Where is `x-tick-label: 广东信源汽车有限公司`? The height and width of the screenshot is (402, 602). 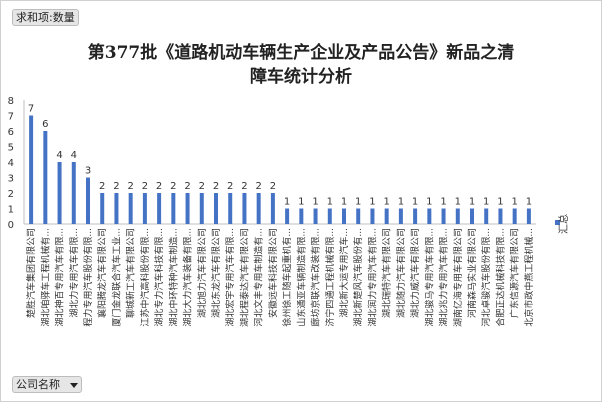 x-tick-label: 广东信源汽车有限公司 is located at coordinates (515, 273).